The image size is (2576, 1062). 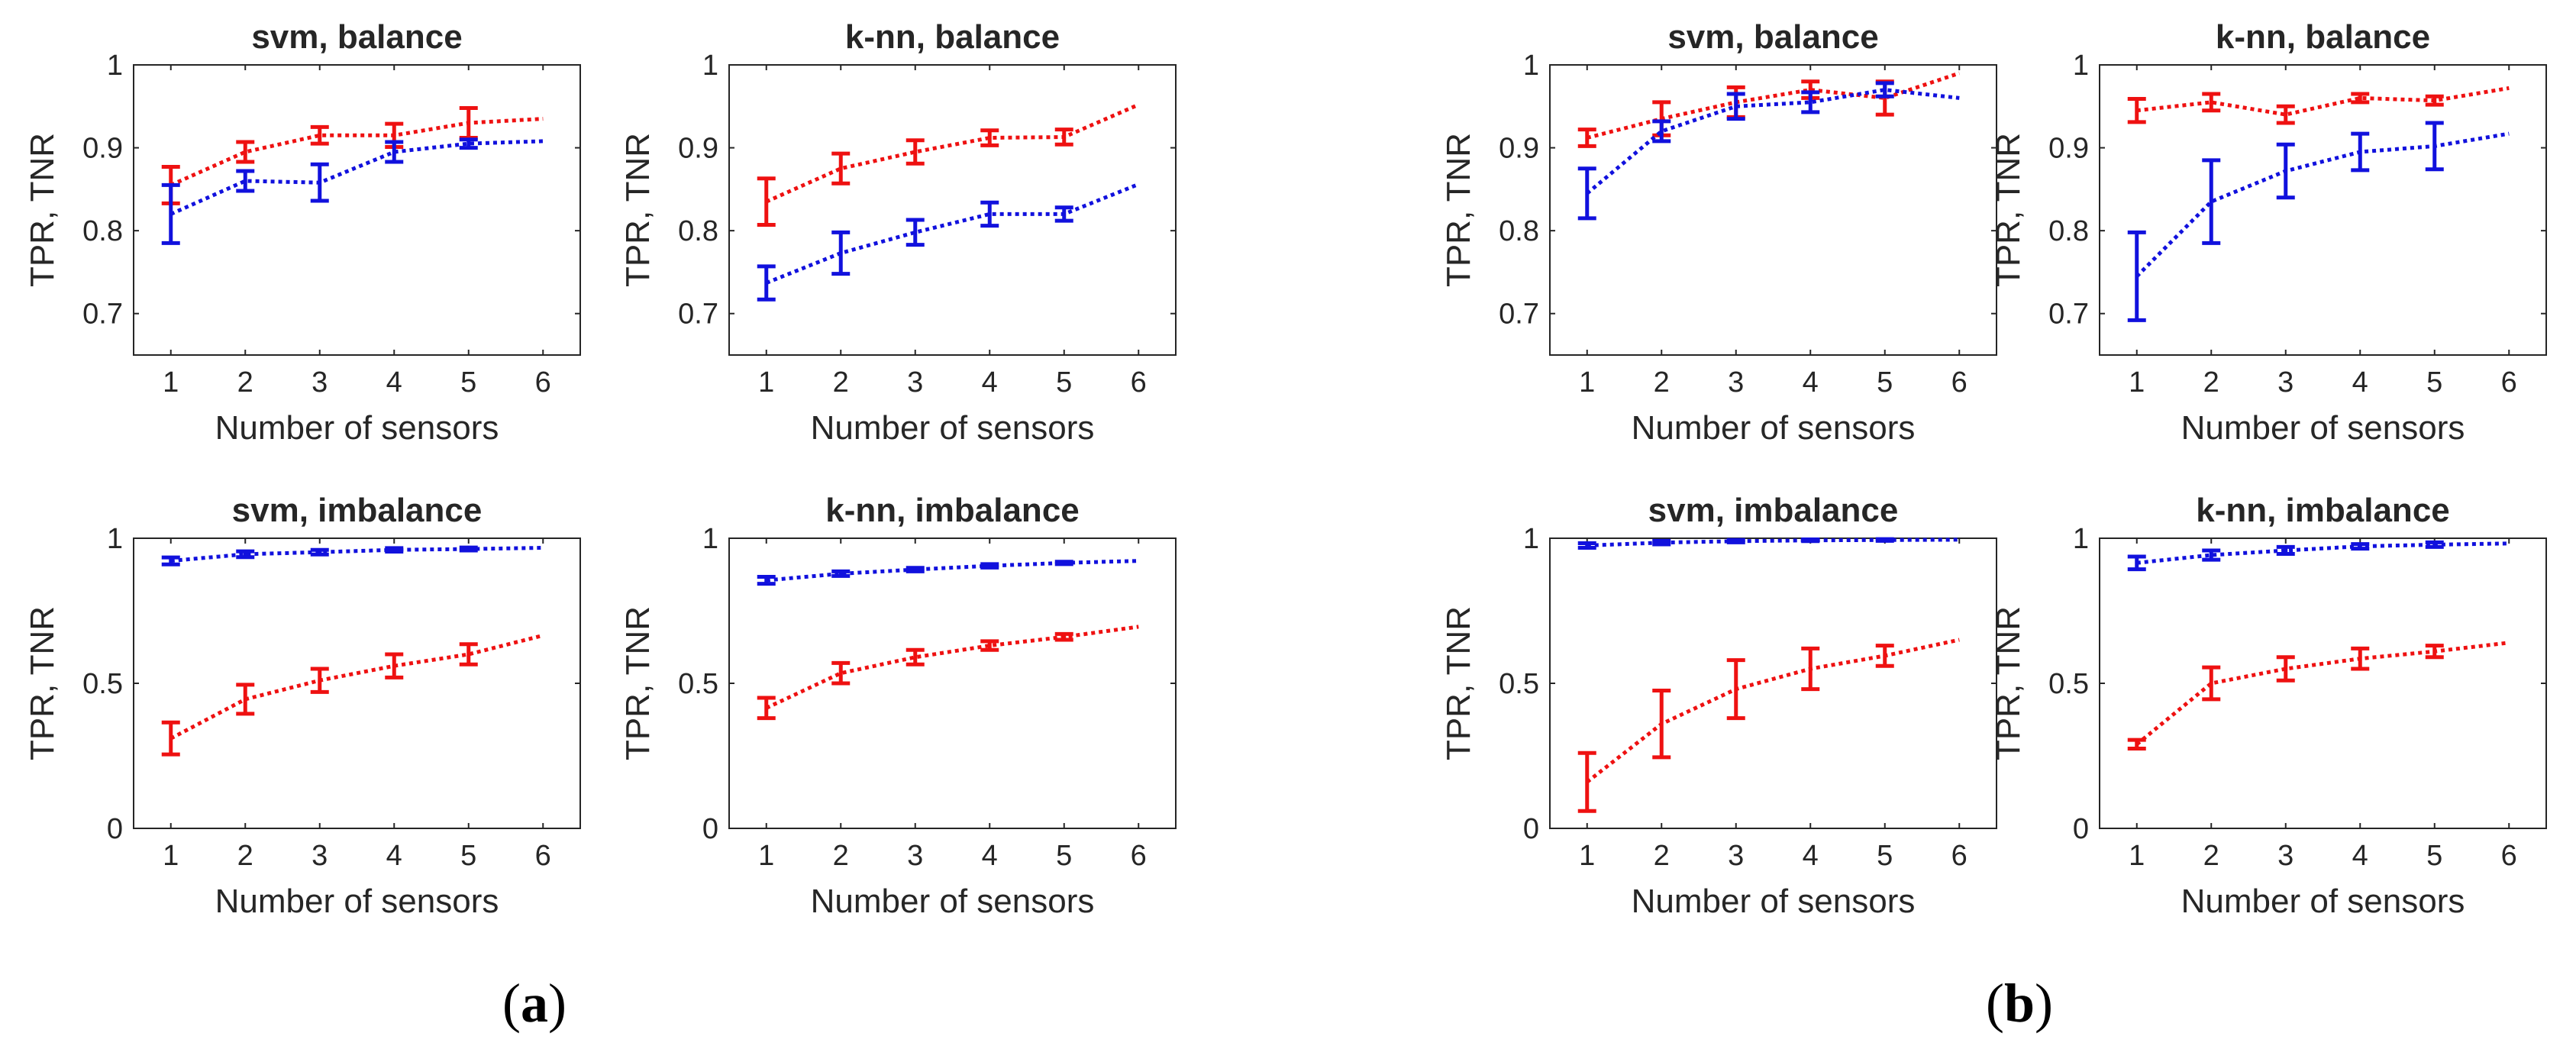 What do you see at coordinates (952, 37) in the screenshot?
I see `chart-title: k-nn, balance` at bounding box center [952, 37].